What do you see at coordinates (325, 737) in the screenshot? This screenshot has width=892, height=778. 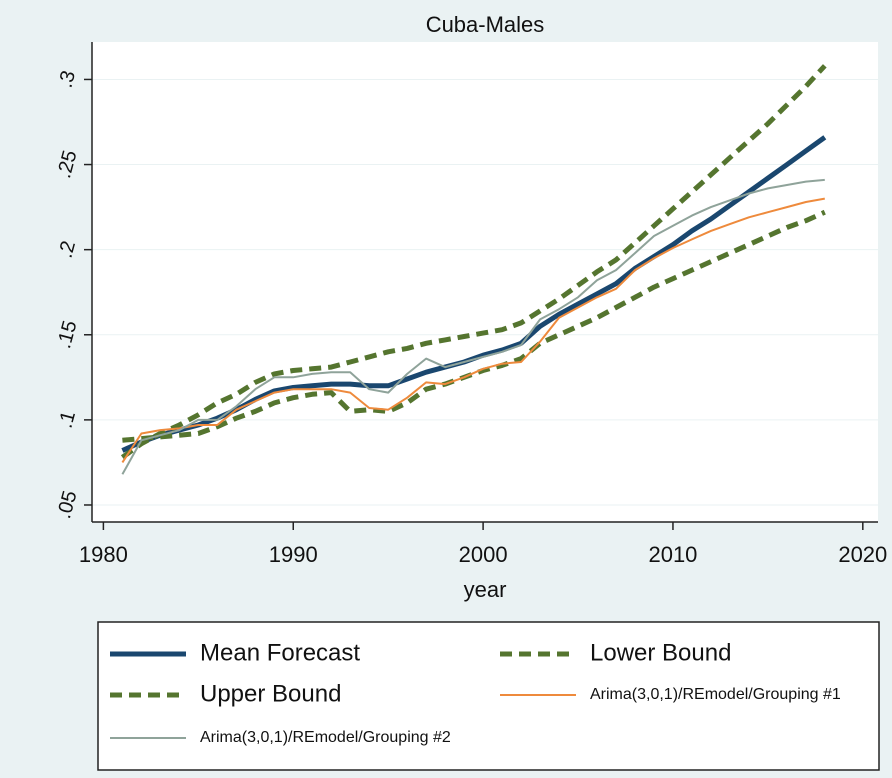 I see `legend-label: Arima(3,0,1)/REmodel/Grouping #2` at bounding box center [325, 737].